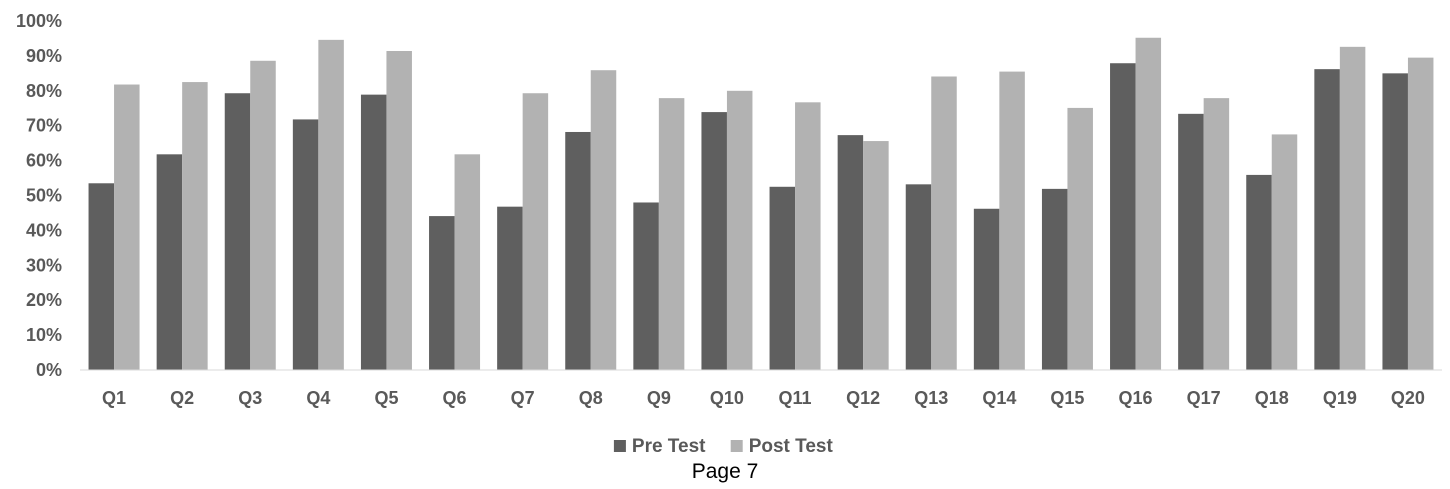 The height and width of the screenshot is (489, 1450). What do you see at coordinates (619, 446) in the screenshot?
I see `legend-swatch-pre-test` at bounding box center [619, 446].